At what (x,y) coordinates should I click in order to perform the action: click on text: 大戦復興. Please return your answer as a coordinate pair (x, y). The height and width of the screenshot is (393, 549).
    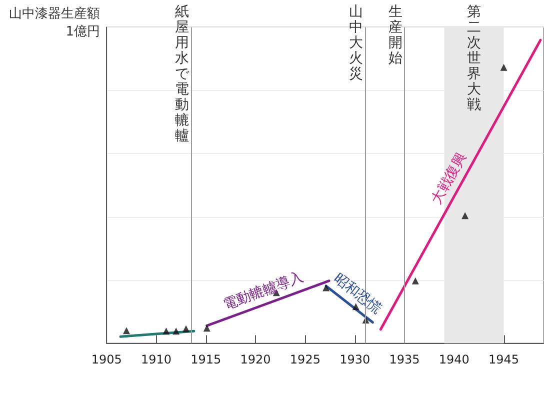
    Looking at the image, I should click on (449, 178).